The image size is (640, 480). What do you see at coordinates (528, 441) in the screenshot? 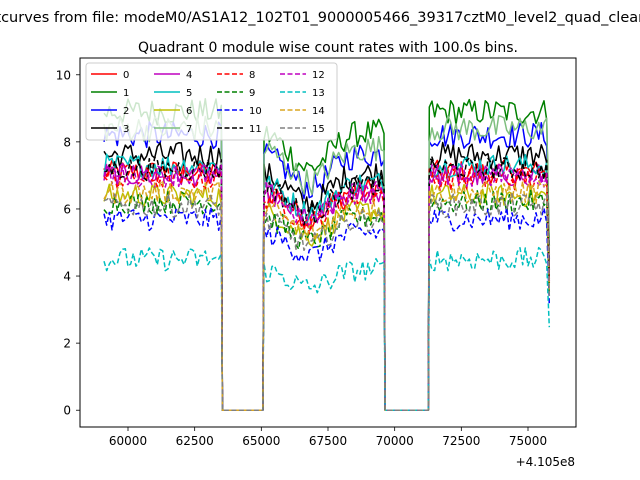
I see `x-tick-label: 75000` at bounding box center [528, 441].